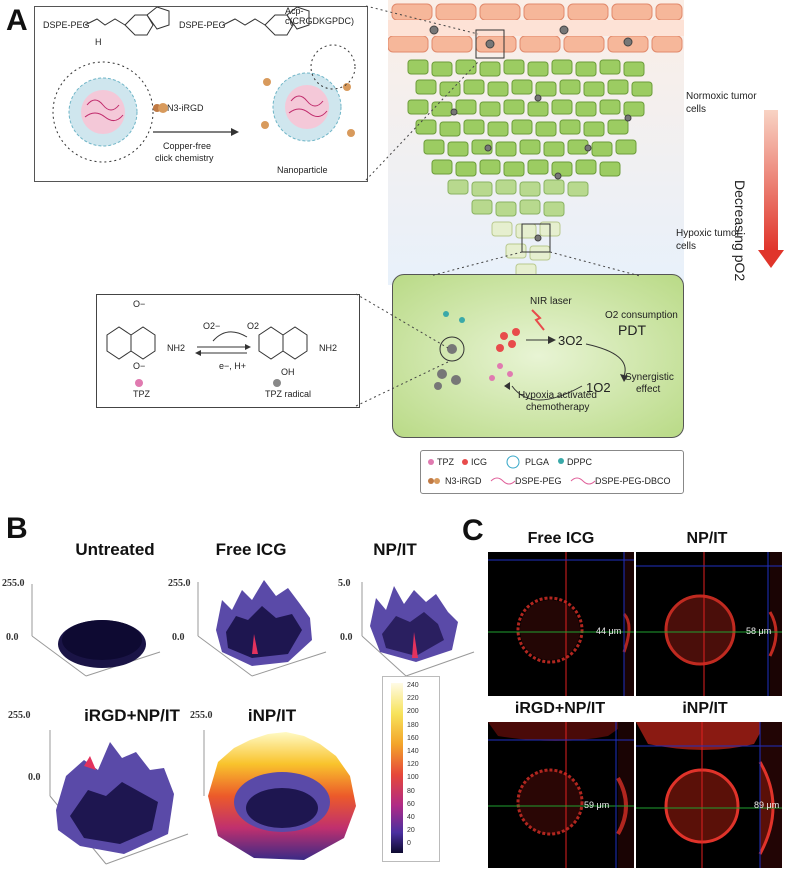 This screenshot has width=800, height=880. I want to click on plot-title-np-it: NP/IT, so click(395, 549).